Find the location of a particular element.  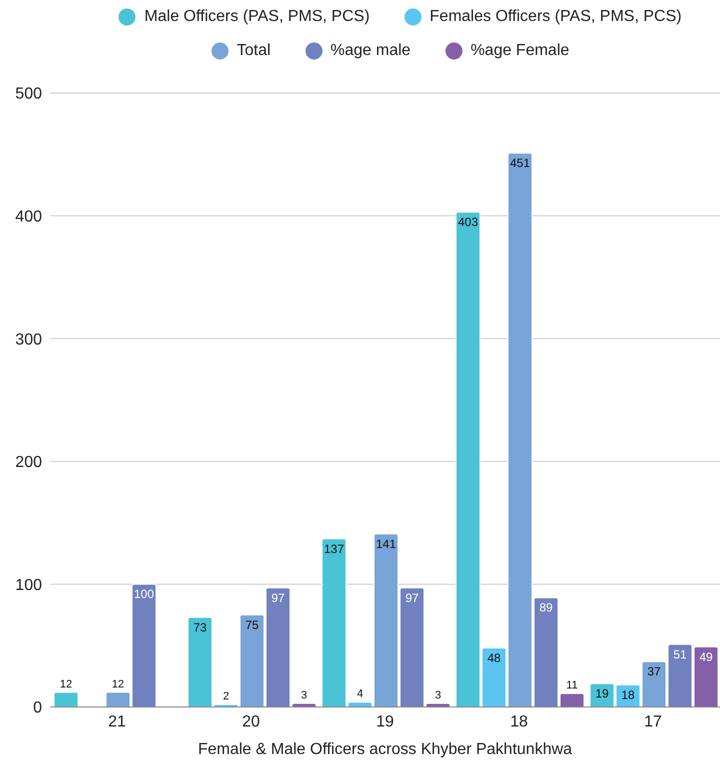

x-tick-label: 17 is located at coordinates (653, 721).